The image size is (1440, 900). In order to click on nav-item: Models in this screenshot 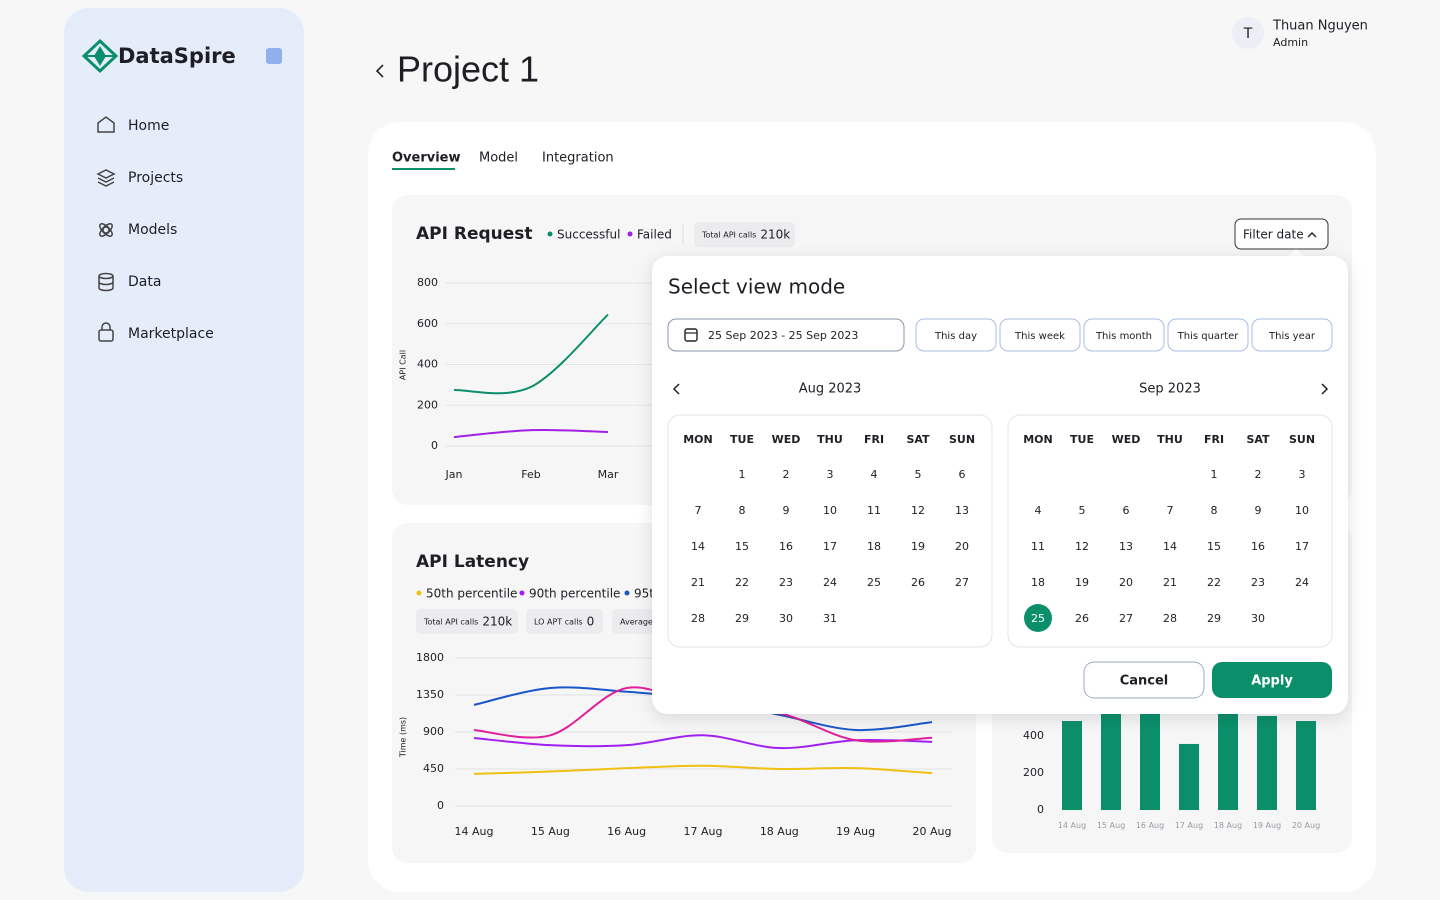, I will do `click(152, 230)`.